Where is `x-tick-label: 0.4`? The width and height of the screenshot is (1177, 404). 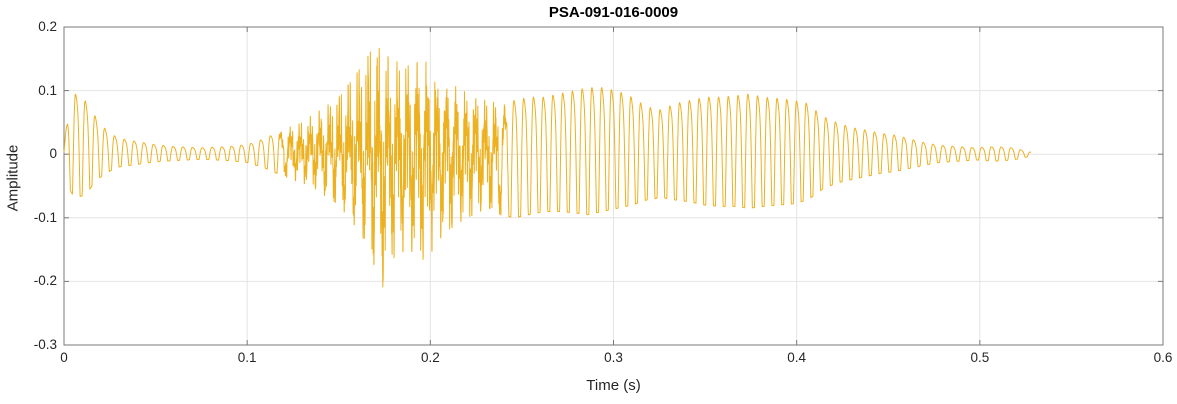 x-tick-label: 0.4 is located at coordinates (797, 357).